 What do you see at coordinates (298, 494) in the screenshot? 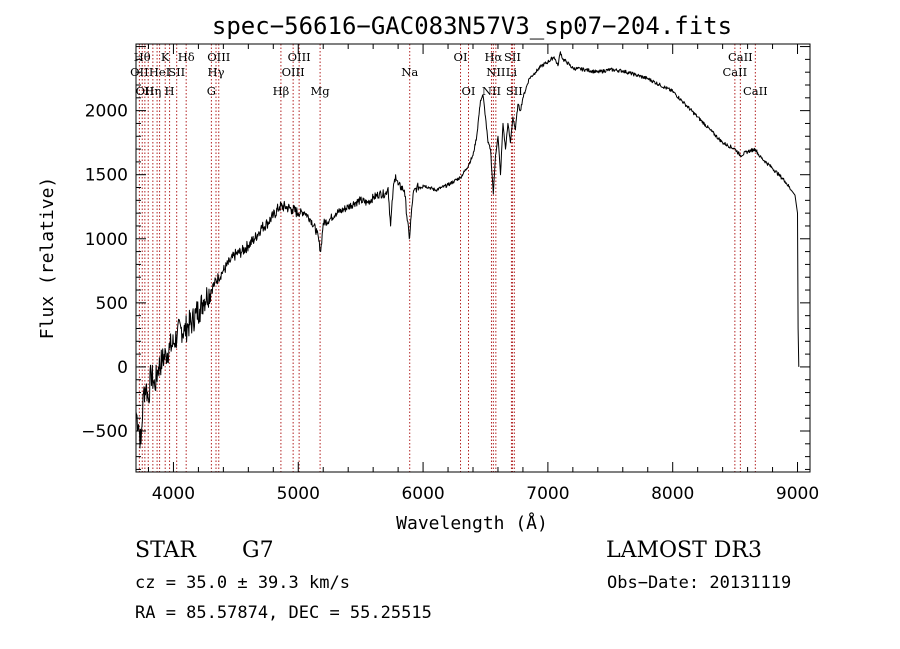
I see `x-tick-label: 5000` at bounding box center [298, 494].